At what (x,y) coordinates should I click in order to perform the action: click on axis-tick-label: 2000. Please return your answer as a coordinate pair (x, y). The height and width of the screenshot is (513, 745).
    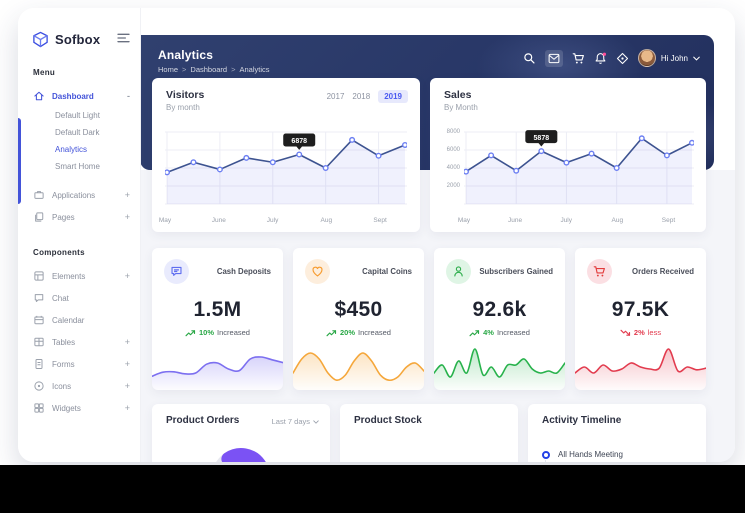
    Looking at the image, I should click on (453, 185).